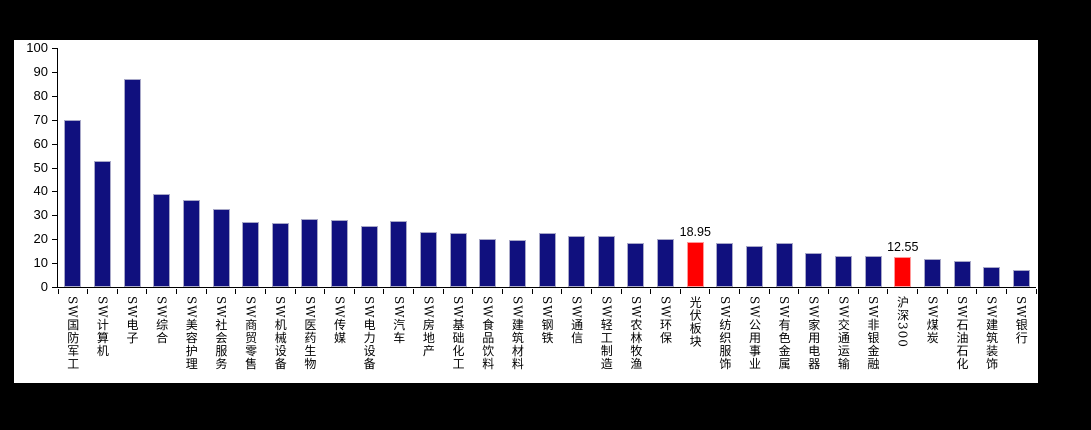 The width and height of the screenshot is (1091, 430). I want to click on x-category-label: SW汽车, so click(398, 320).